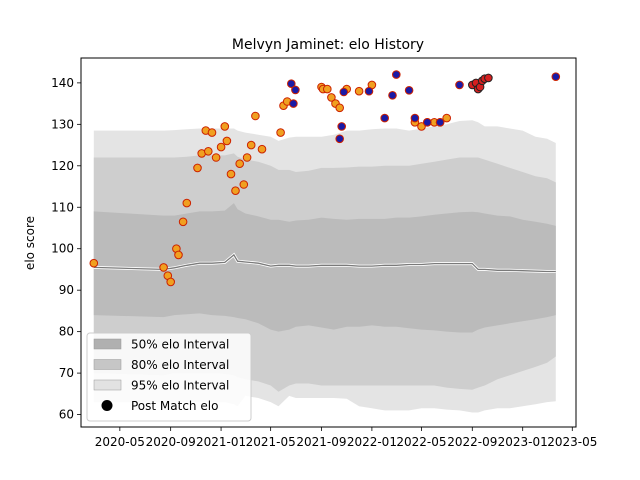 The image size is (640, 480). I want to click on x-tick-label: 2023-05, so click(572, 442).